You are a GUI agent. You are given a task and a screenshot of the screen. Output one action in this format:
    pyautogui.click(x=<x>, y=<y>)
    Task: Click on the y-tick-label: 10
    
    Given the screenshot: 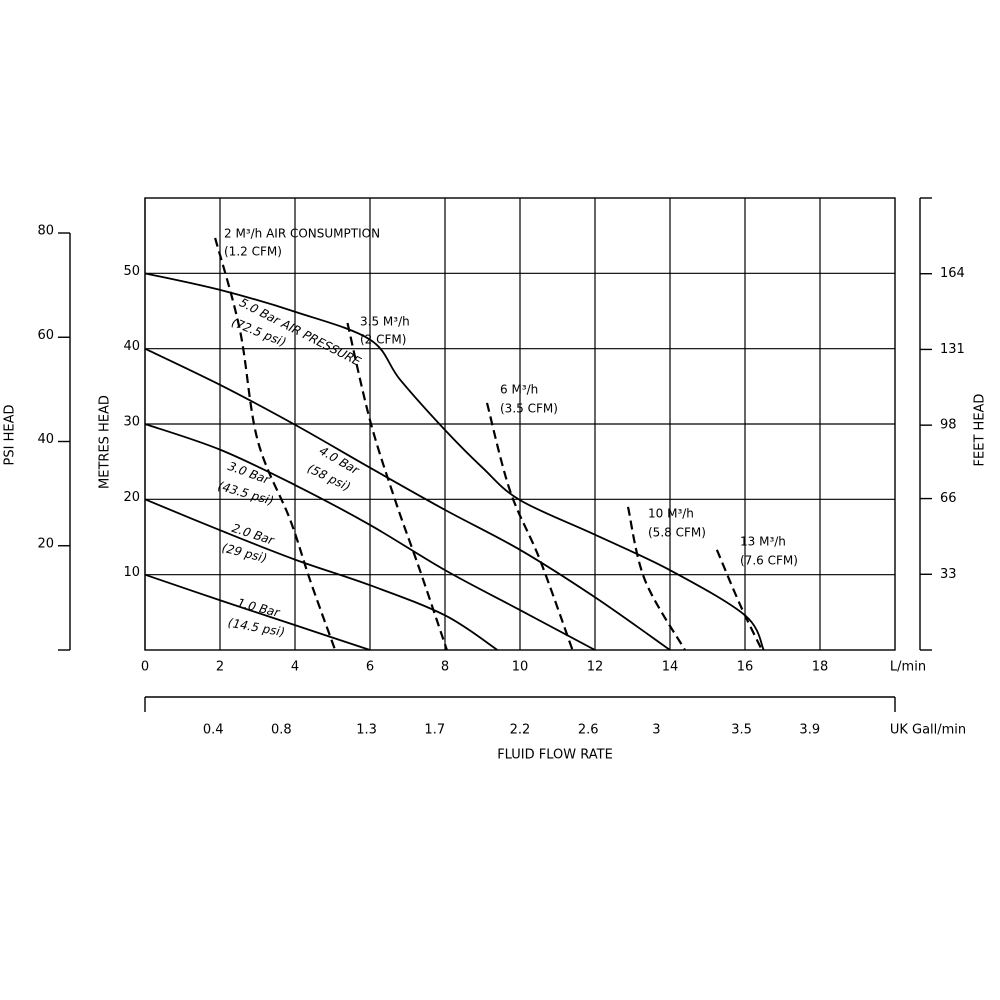 What is the action you would take?
    pyautogui.click(x=131, y=572)
    